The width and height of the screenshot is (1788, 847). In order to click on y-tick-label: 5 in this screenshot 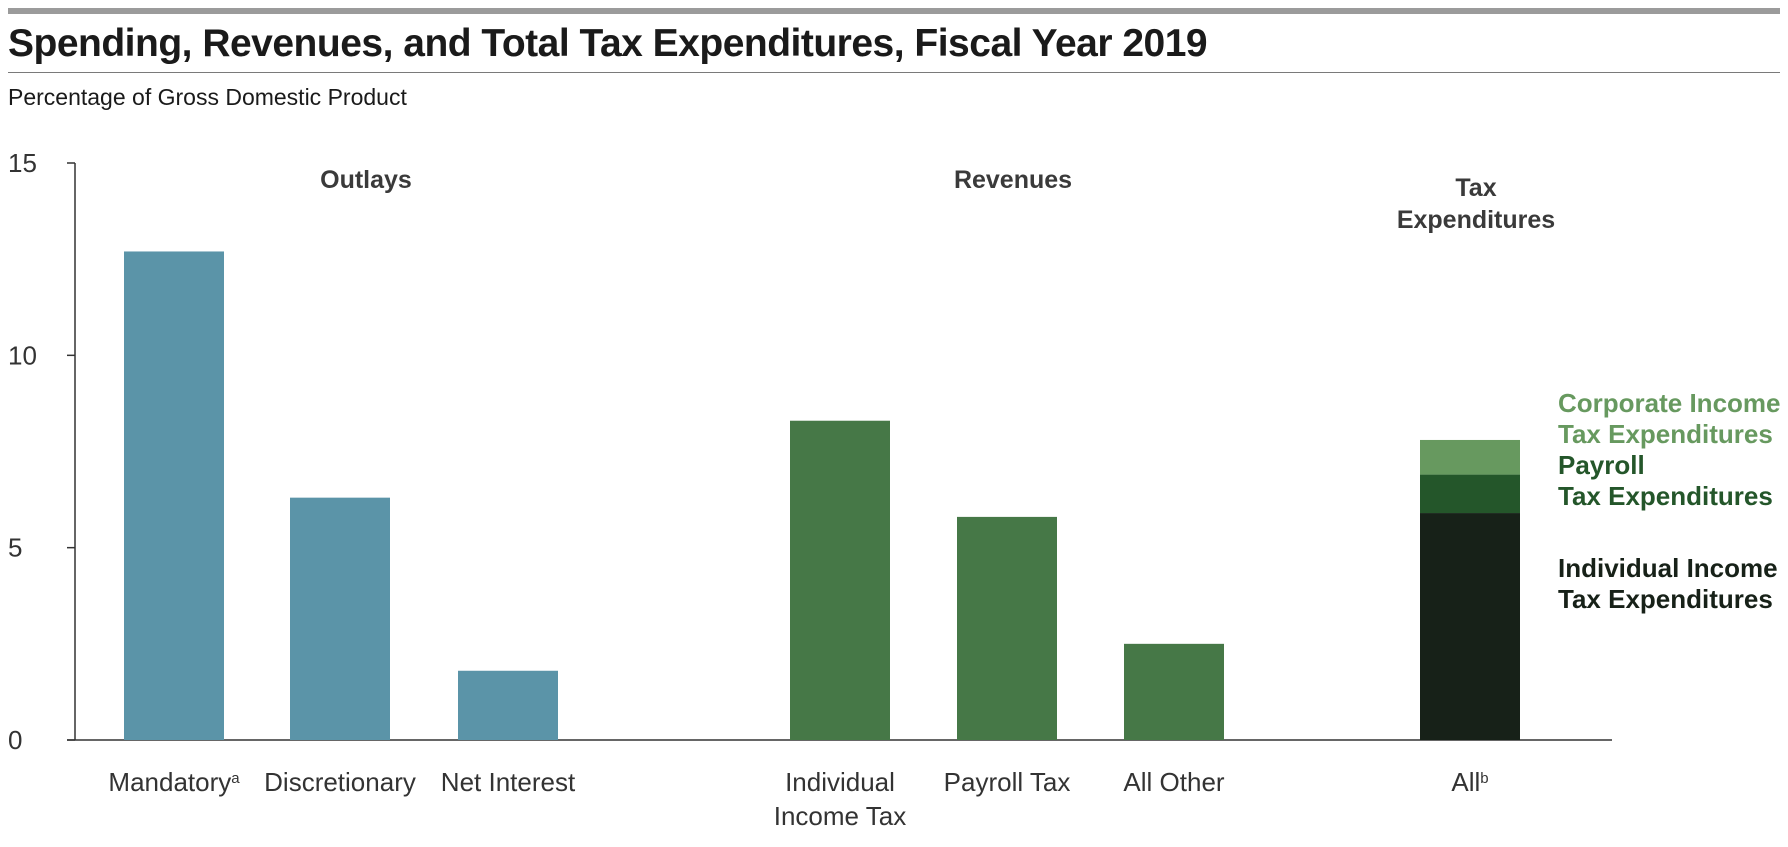, I will do `click(15, 548)`.